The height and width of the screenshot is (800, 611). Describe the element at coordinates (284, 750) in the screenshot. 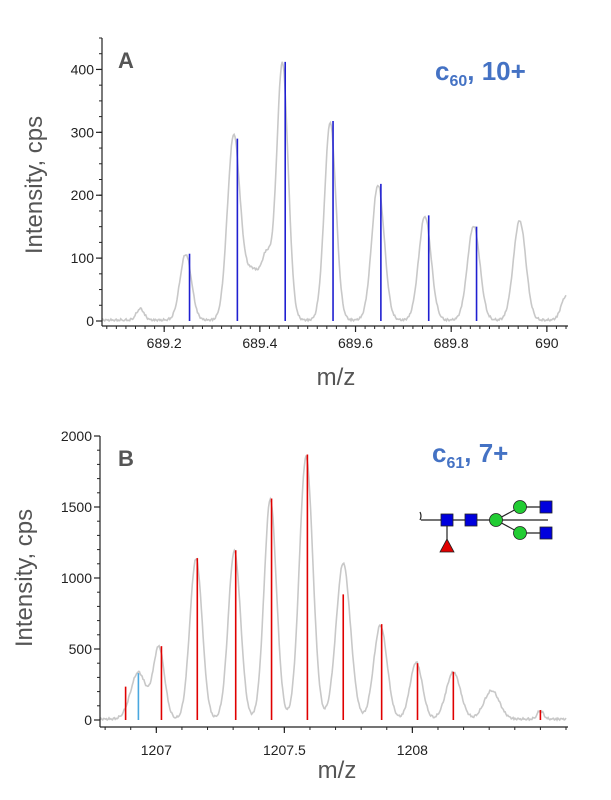

I see `panel-b-x-tick-label: 1207.5` at that location.